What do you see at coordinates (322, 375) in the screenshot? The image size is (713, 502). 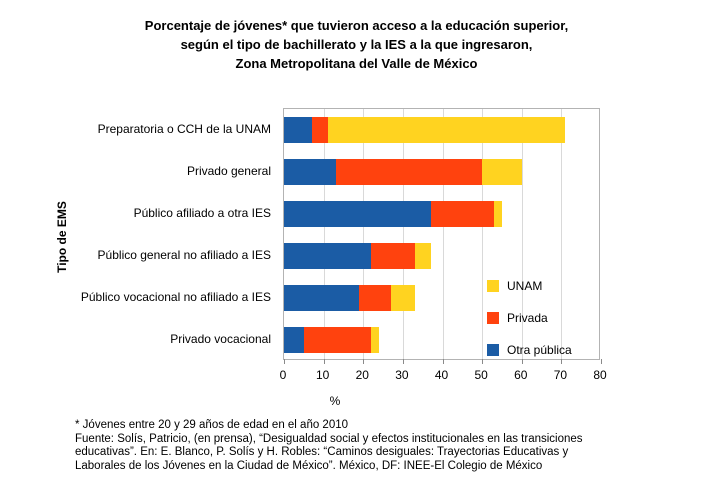 I see `x-tick-label: 10` at bounding box center [322, 375].